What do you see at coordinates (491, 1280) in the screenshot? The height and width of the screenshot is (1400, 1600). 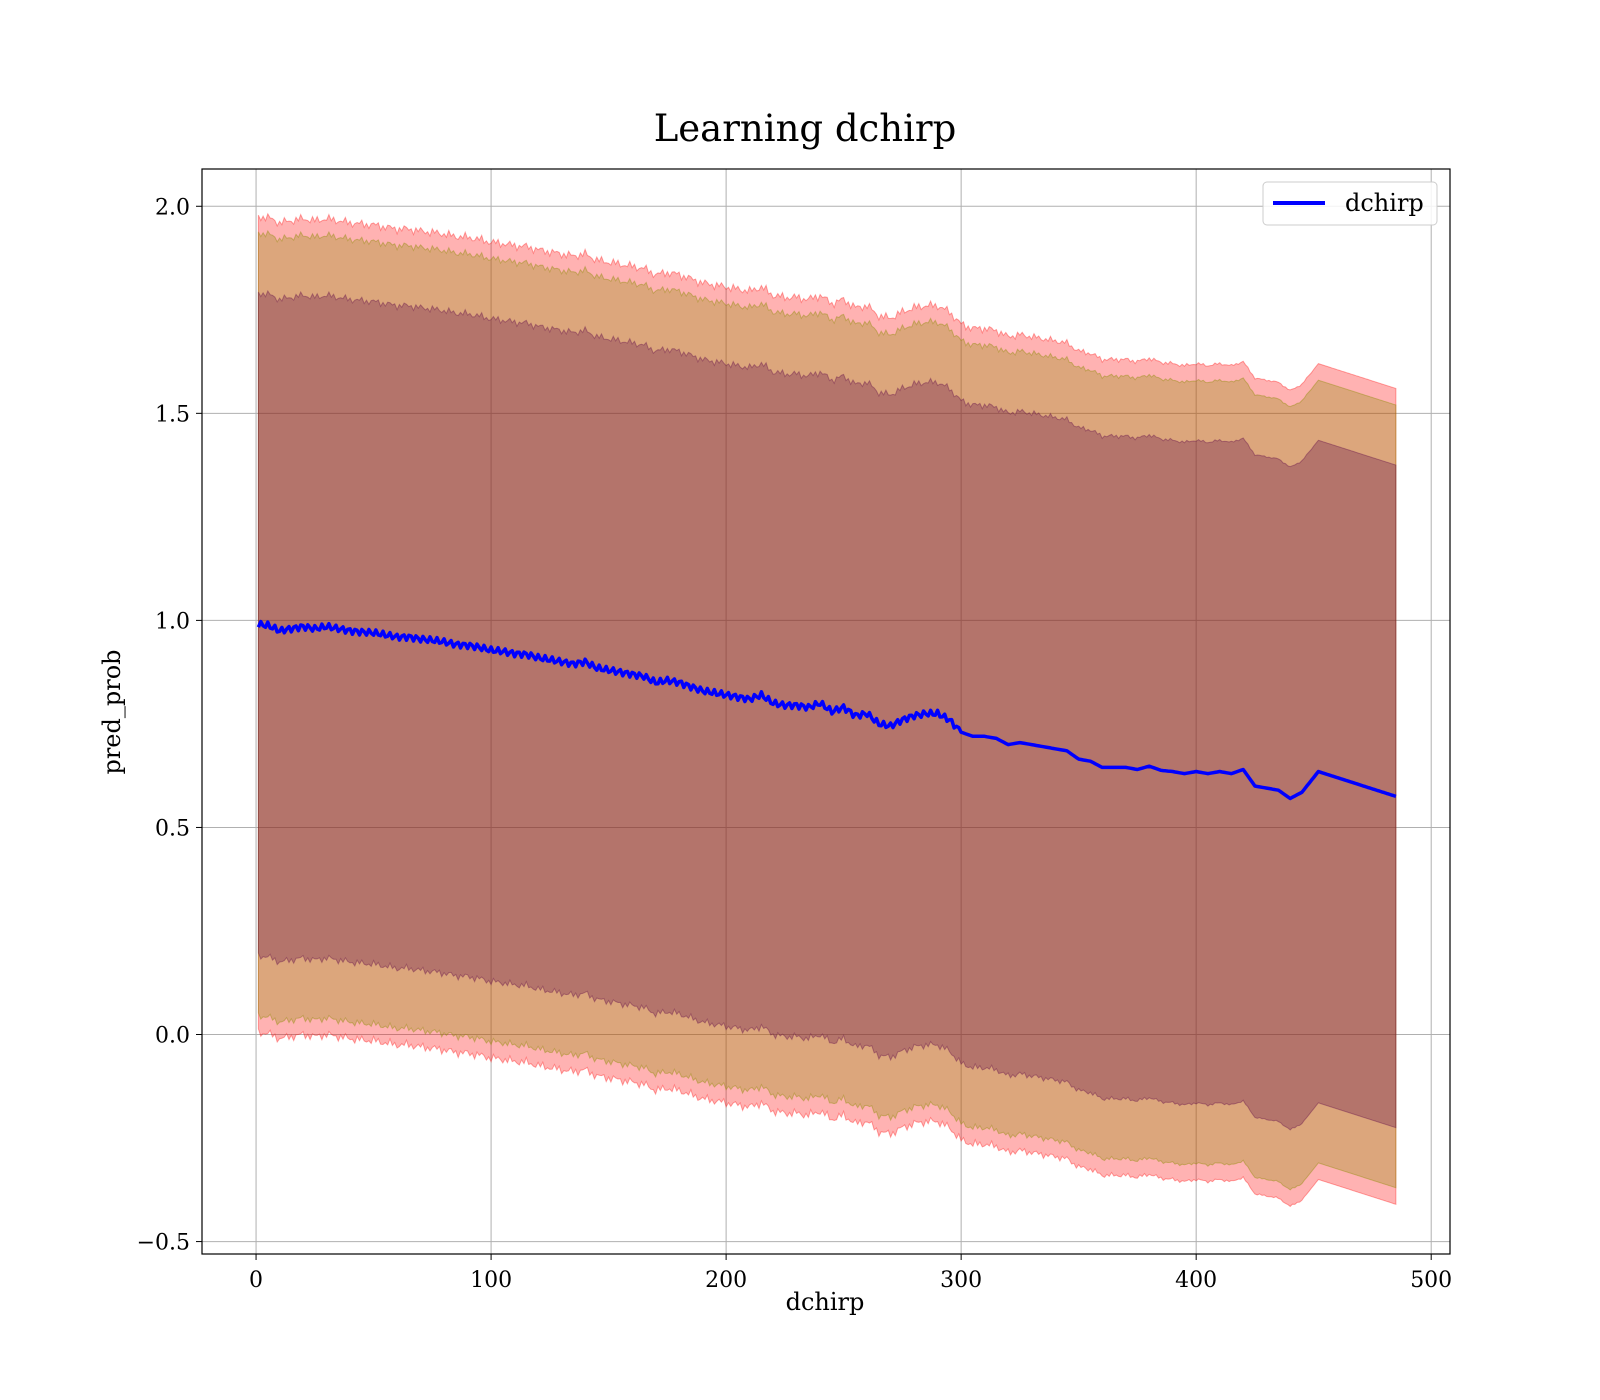 I see `x-tick-label: 100` at bounding box center [491, 1280].